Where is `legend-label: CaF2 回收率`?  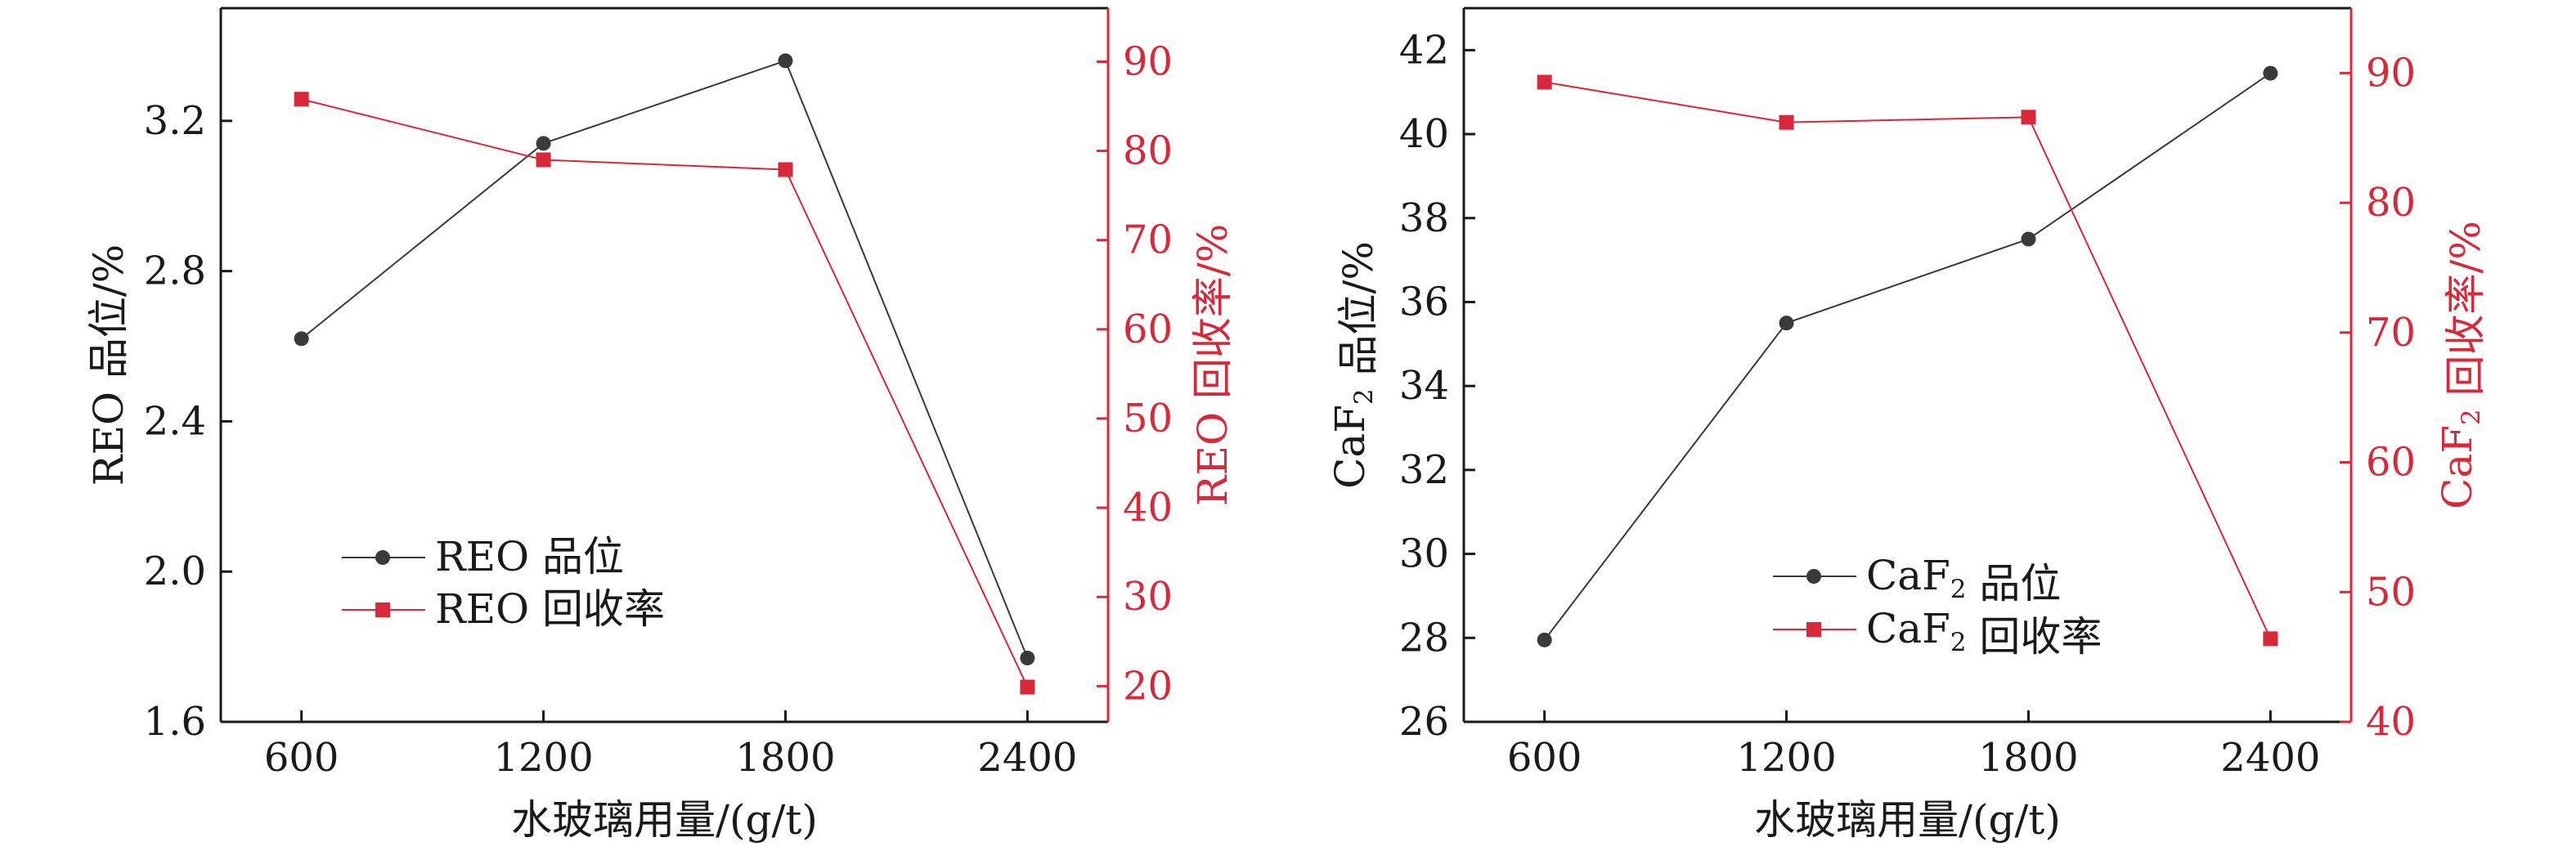 legend-label: CaF2 回收率 is located at coordinates (1984, 633).